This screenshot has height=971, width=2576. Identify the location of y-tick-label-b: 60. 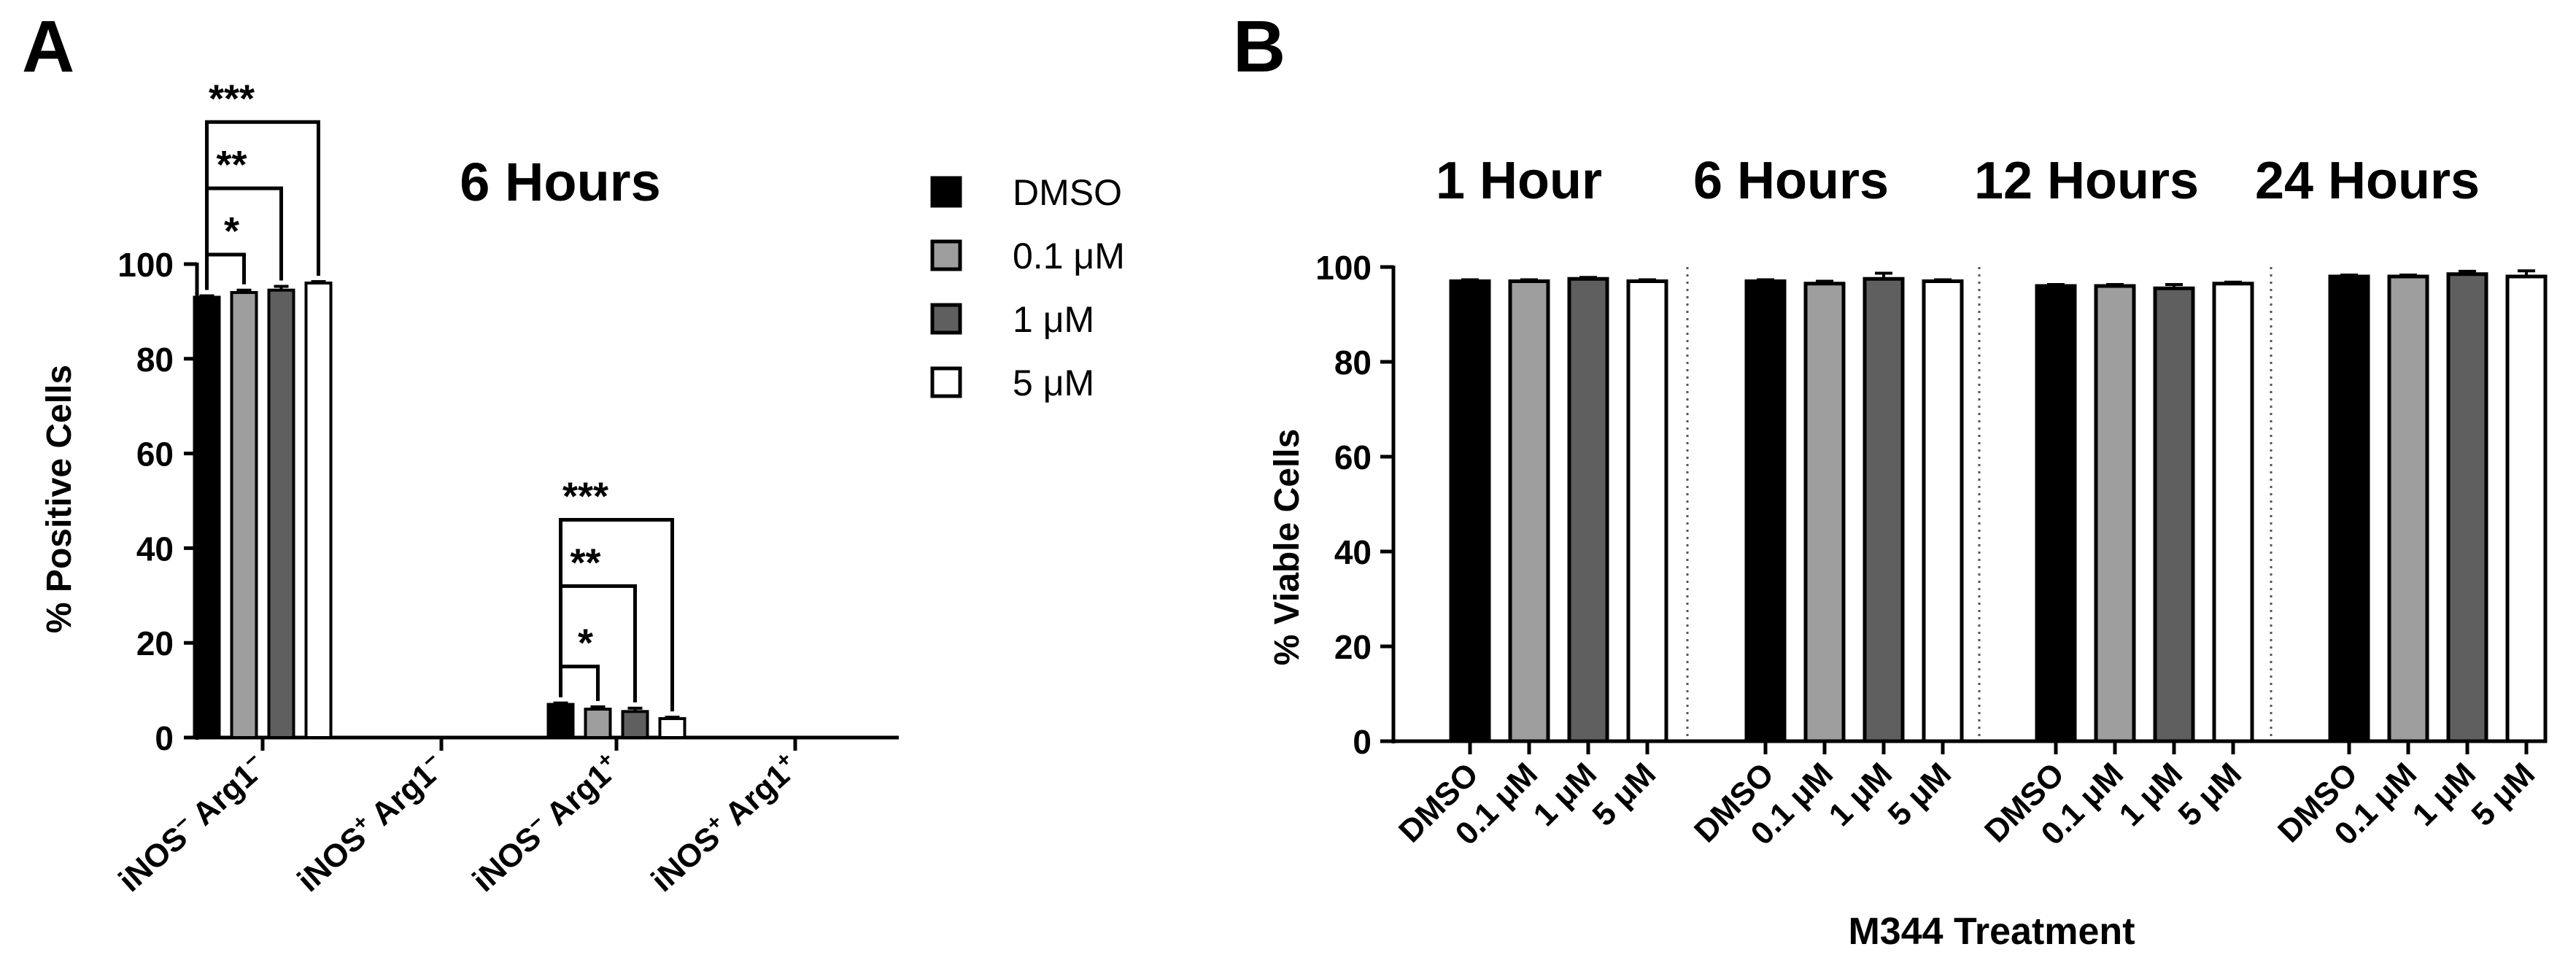
(1353, 457).